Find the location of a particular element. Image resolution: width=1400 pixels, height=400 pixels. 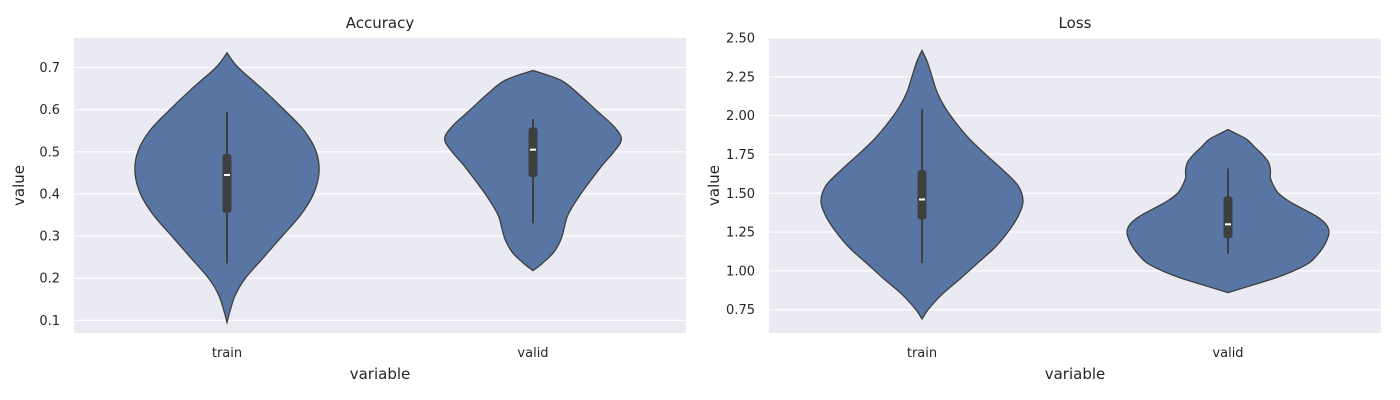

chart-title: Accuracy is located at coordinates (380, 23).